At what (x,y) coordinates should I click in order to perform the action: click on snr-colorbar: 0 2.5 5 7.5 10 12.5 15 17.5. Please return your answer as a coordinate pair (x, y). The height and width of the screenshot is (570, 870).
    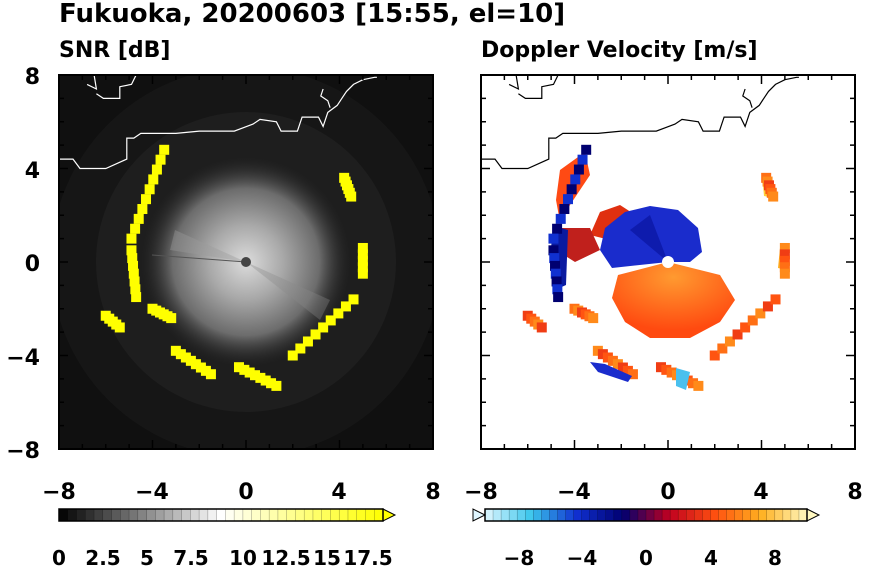
    Looking at the image, I should click on (224, 539).